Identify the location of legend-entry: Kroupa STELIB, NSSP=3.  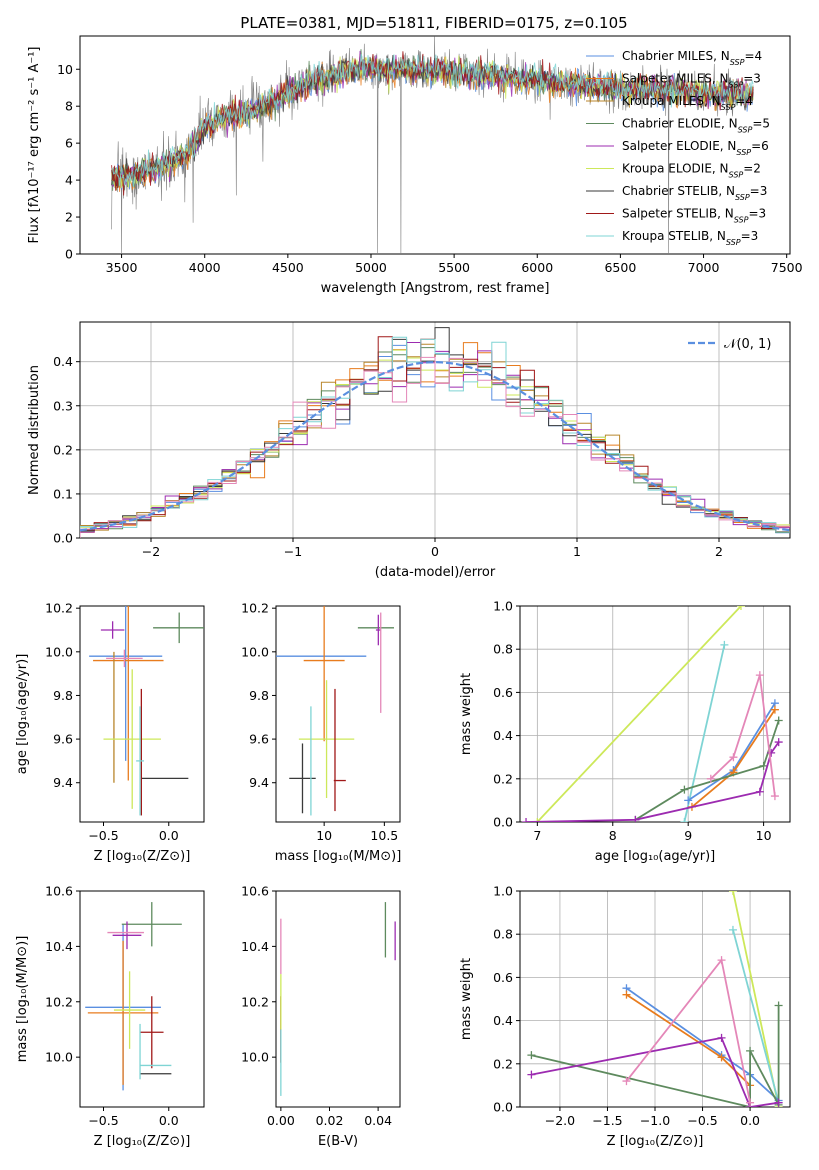
(690, 238).